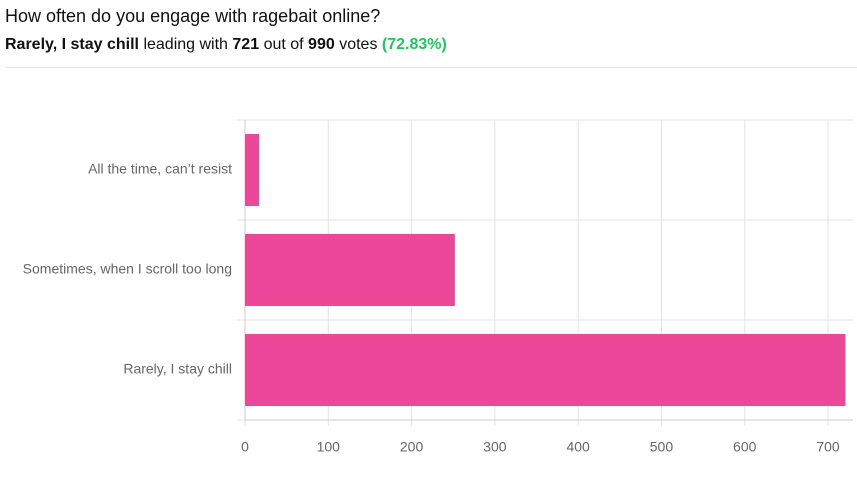 The width and height of the screenshot is (857, 481). Describe the element at coordinates (72, 44) in the screenshot. I see `leader: Rarely, I stay chill` at that location.